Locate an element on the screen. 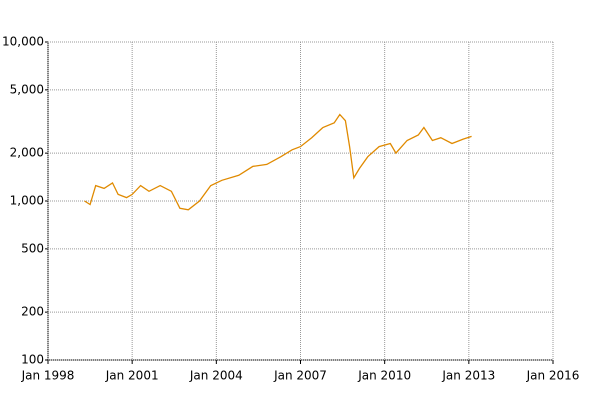 The height and width of the screenshot is (404, 600). y-tick-label: 500 is located at coordinates (32, 248).